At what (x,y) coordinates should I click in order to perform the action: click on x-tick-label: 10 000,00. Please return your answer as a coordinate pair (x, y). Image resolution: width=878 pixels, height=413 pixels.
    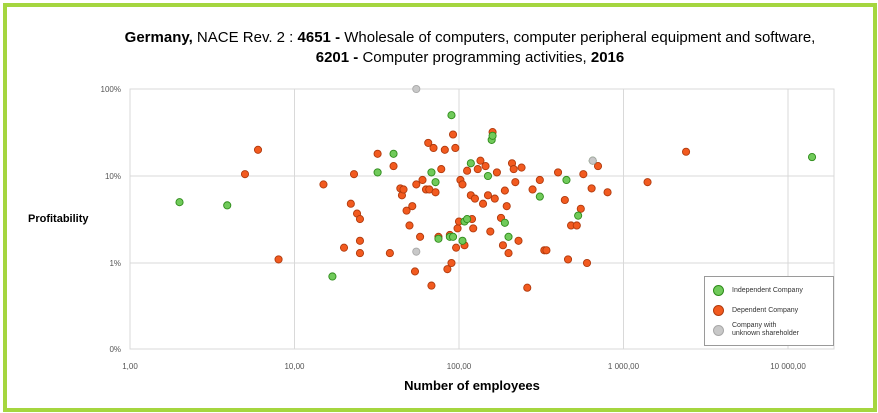
    Looking at the image, I should click on (788, 366).